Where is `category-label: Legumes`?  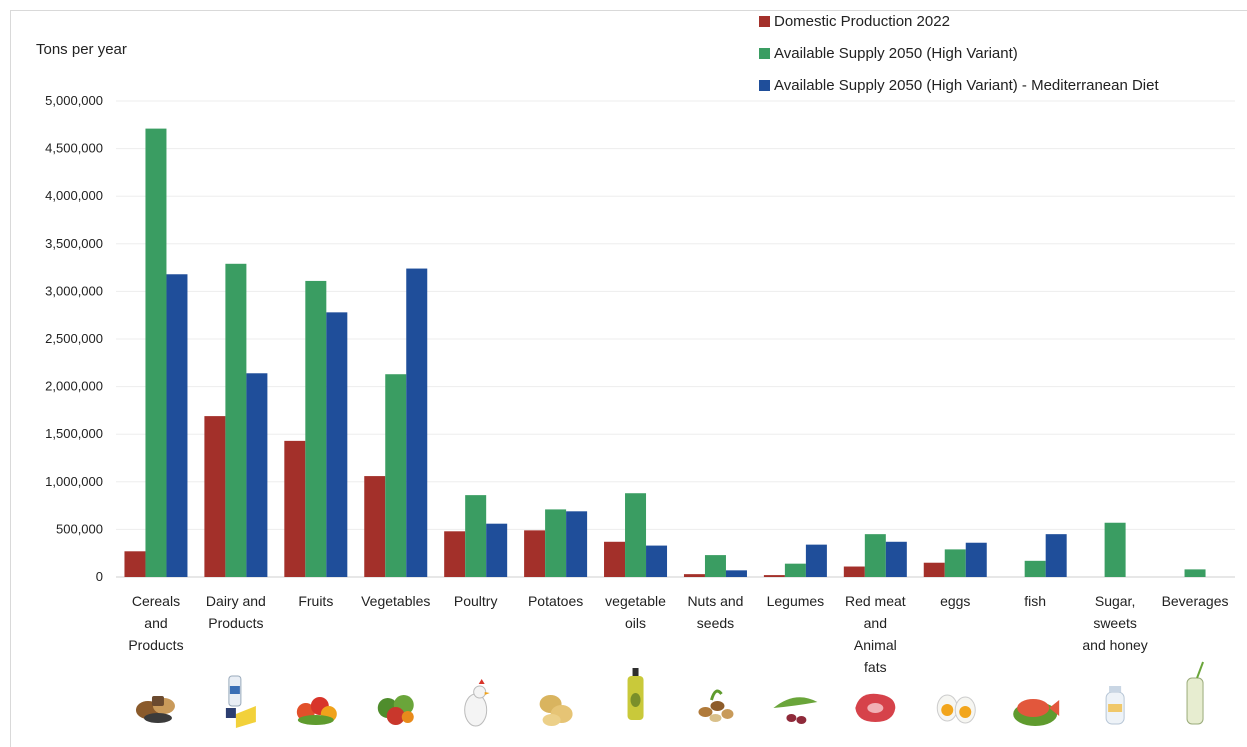
category-label: Legumes is located at coordinates (796, 601).